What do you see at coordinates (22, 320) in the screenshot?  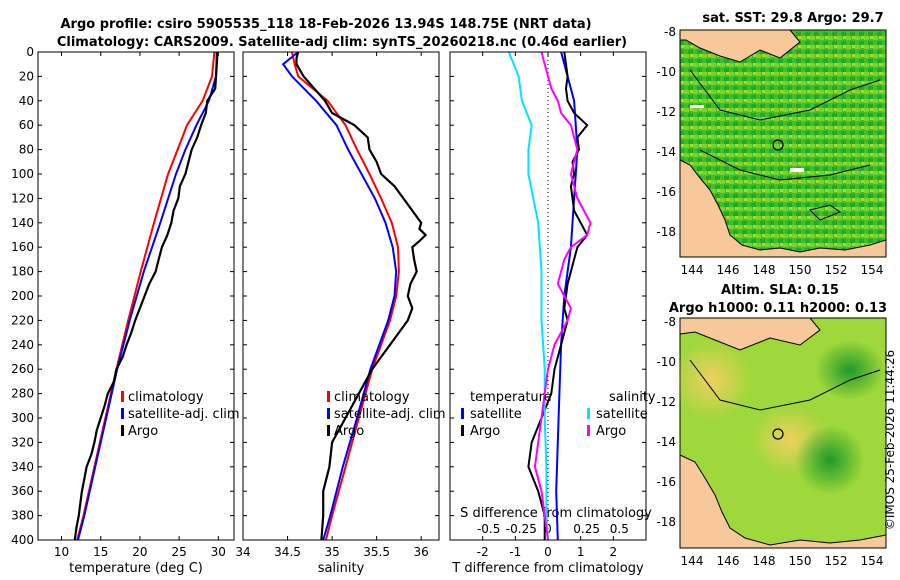 I see `y-tick-label: 220` at bounding box center [22, 320].